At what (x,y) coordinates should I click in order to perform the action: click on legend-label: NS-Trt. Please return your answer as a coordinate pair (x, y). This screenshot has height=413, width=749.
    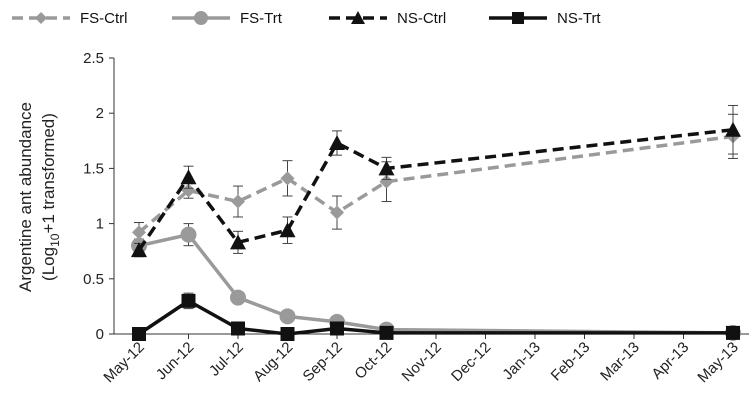
    Looking at the image, I should click on (579, 18).